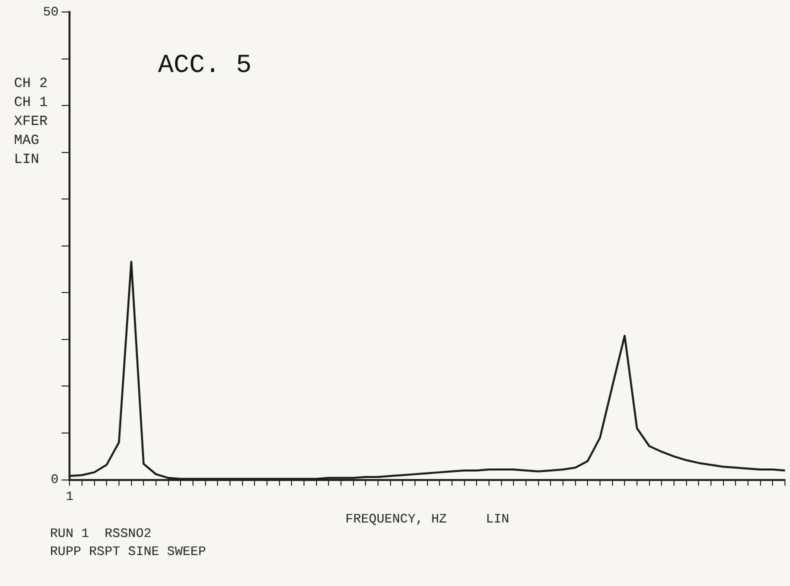  Describe the element at coordinates (101, 533) in the screenshot. I see `text: RUN 1 RSSNO2` at that location.